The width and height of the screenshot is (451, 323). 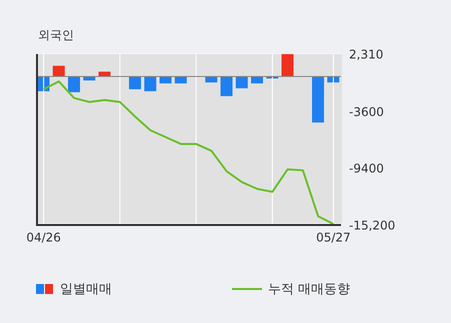 I want to click on chart-title: 외국인, so click(x=56, y=35).